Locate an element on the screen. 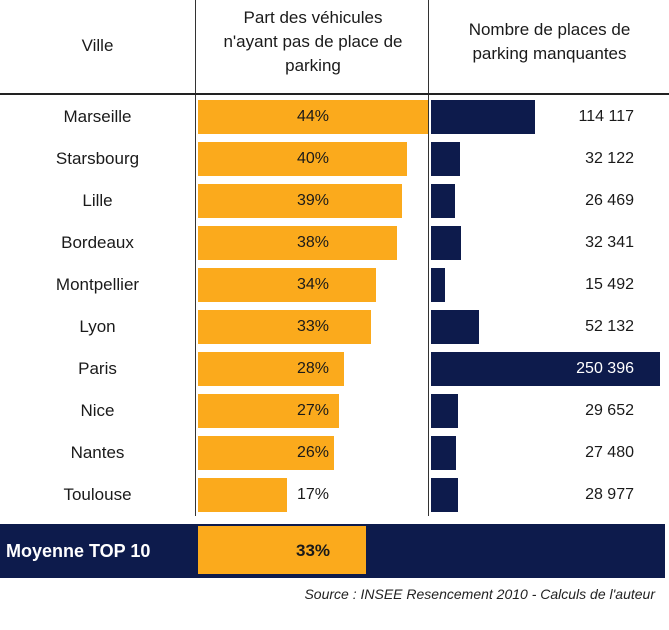  places-label: 29 652 is located at coordinates (609, 410).